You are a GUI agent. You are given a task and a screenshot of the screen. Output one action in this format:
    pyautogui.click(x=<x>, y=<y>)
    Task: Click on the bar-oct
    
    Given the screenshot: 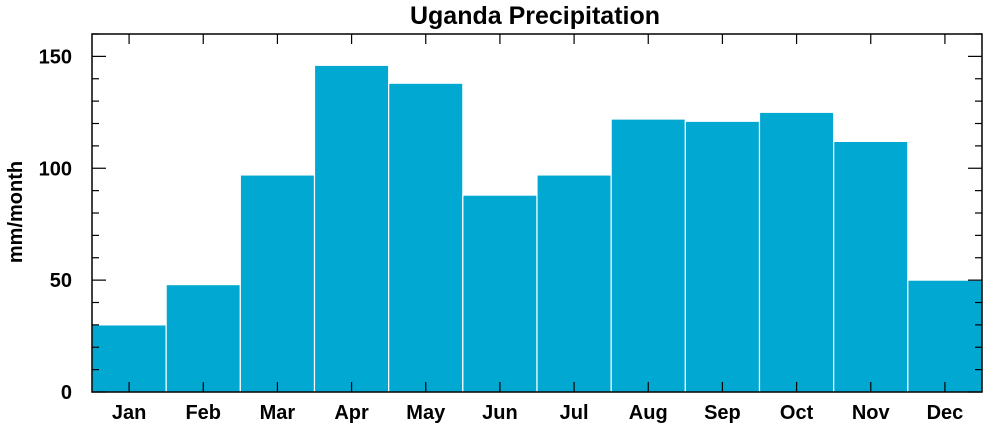 What is the action you would take?
    pyautogui.click(x=796, y=252)
    